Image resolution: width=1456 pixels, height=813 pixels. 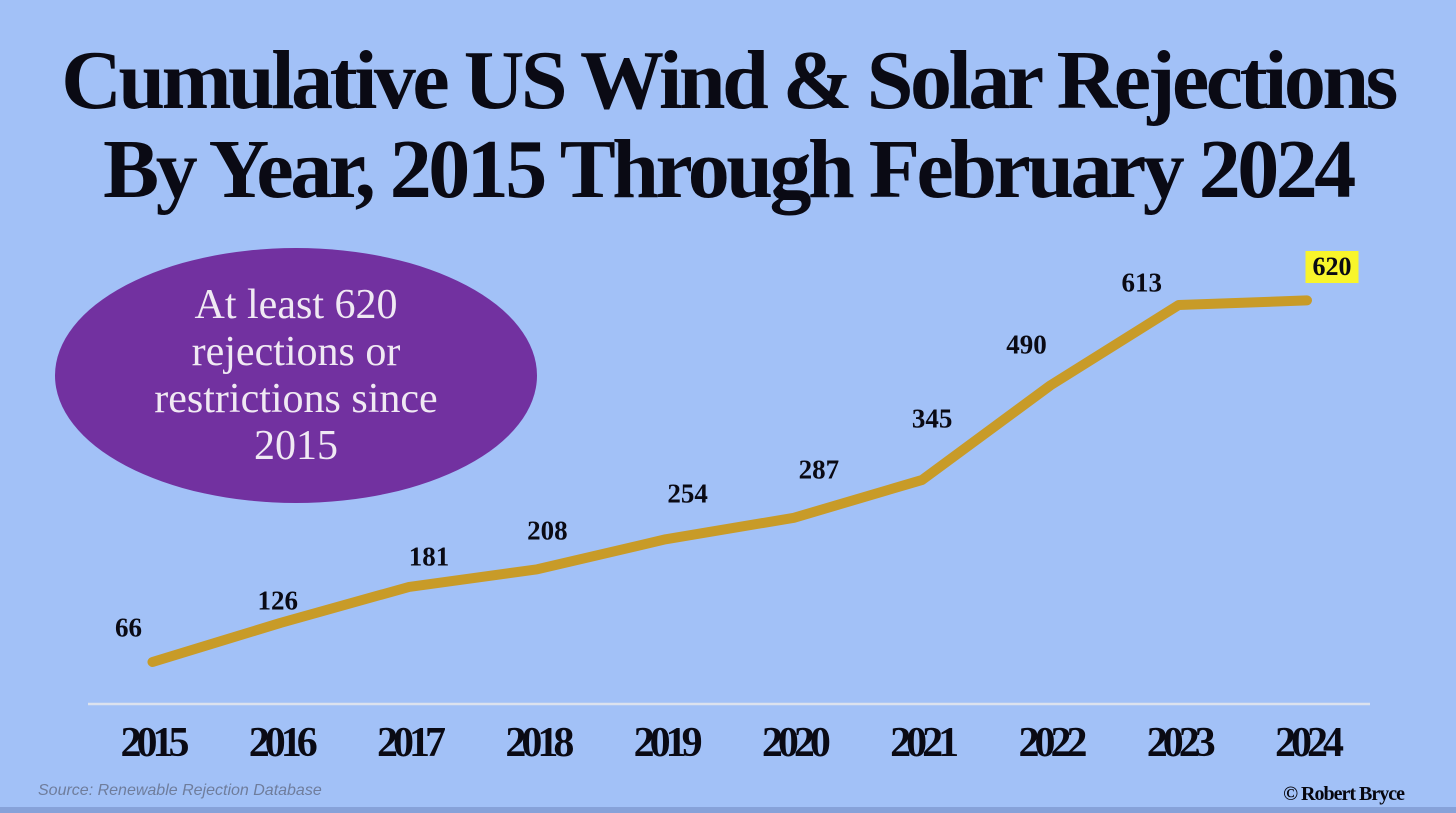 I want to click on data-point-label: 613, so click(x=1141, y=282).